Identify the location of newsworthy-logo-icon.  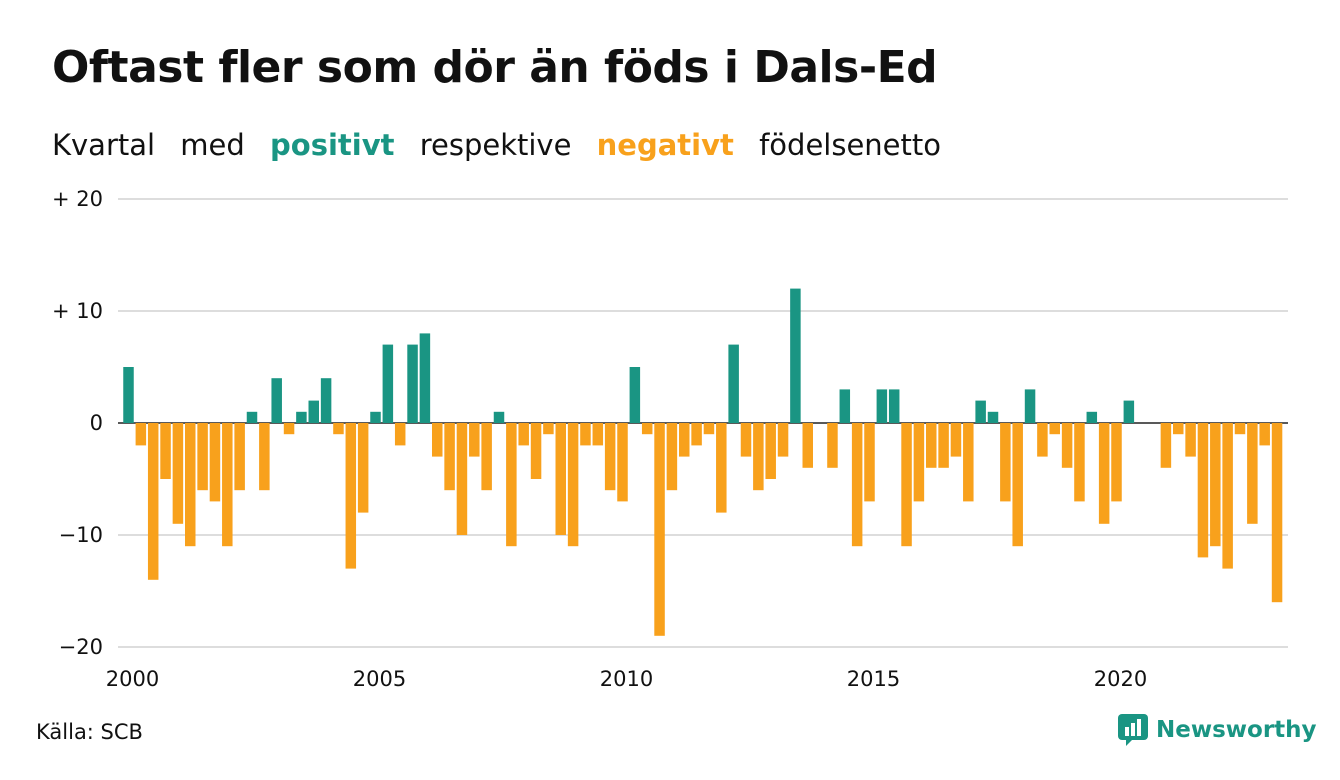
(1133, 730).